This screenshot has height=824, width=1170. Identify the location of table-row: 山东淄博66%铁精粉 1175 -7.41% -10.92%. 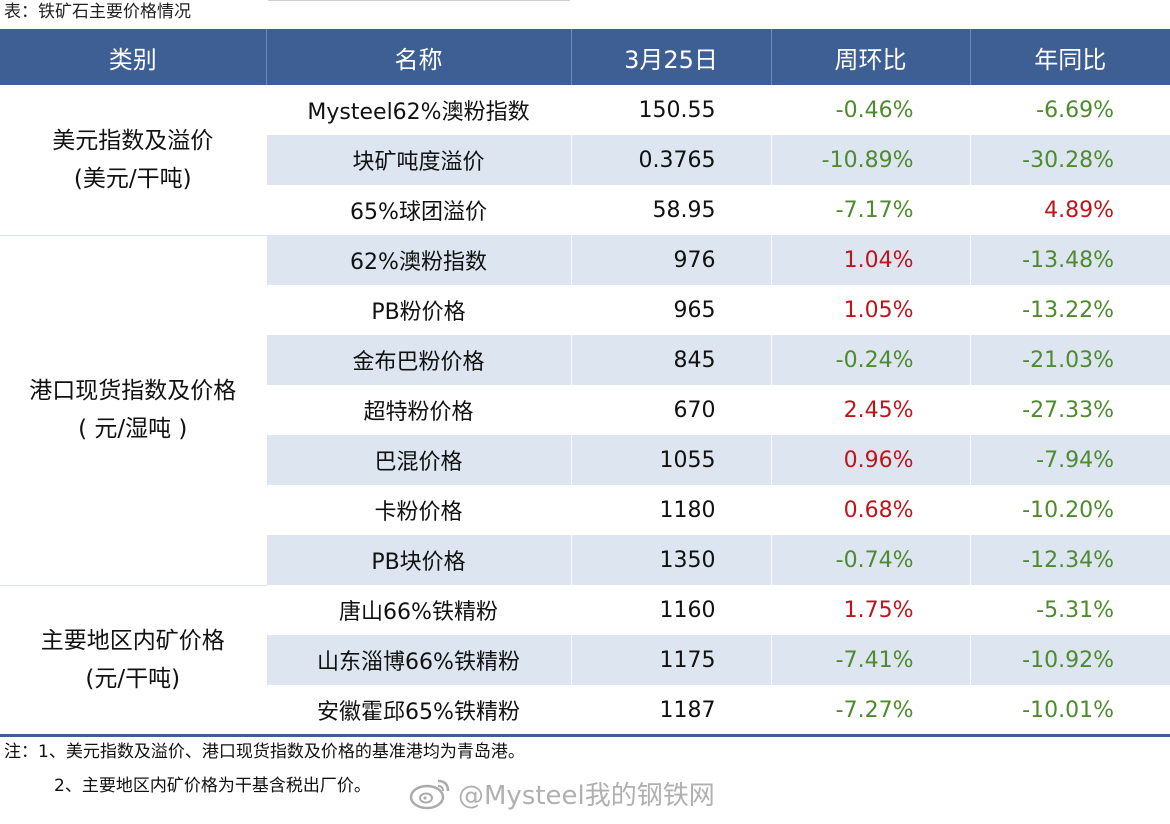
(585, 660).